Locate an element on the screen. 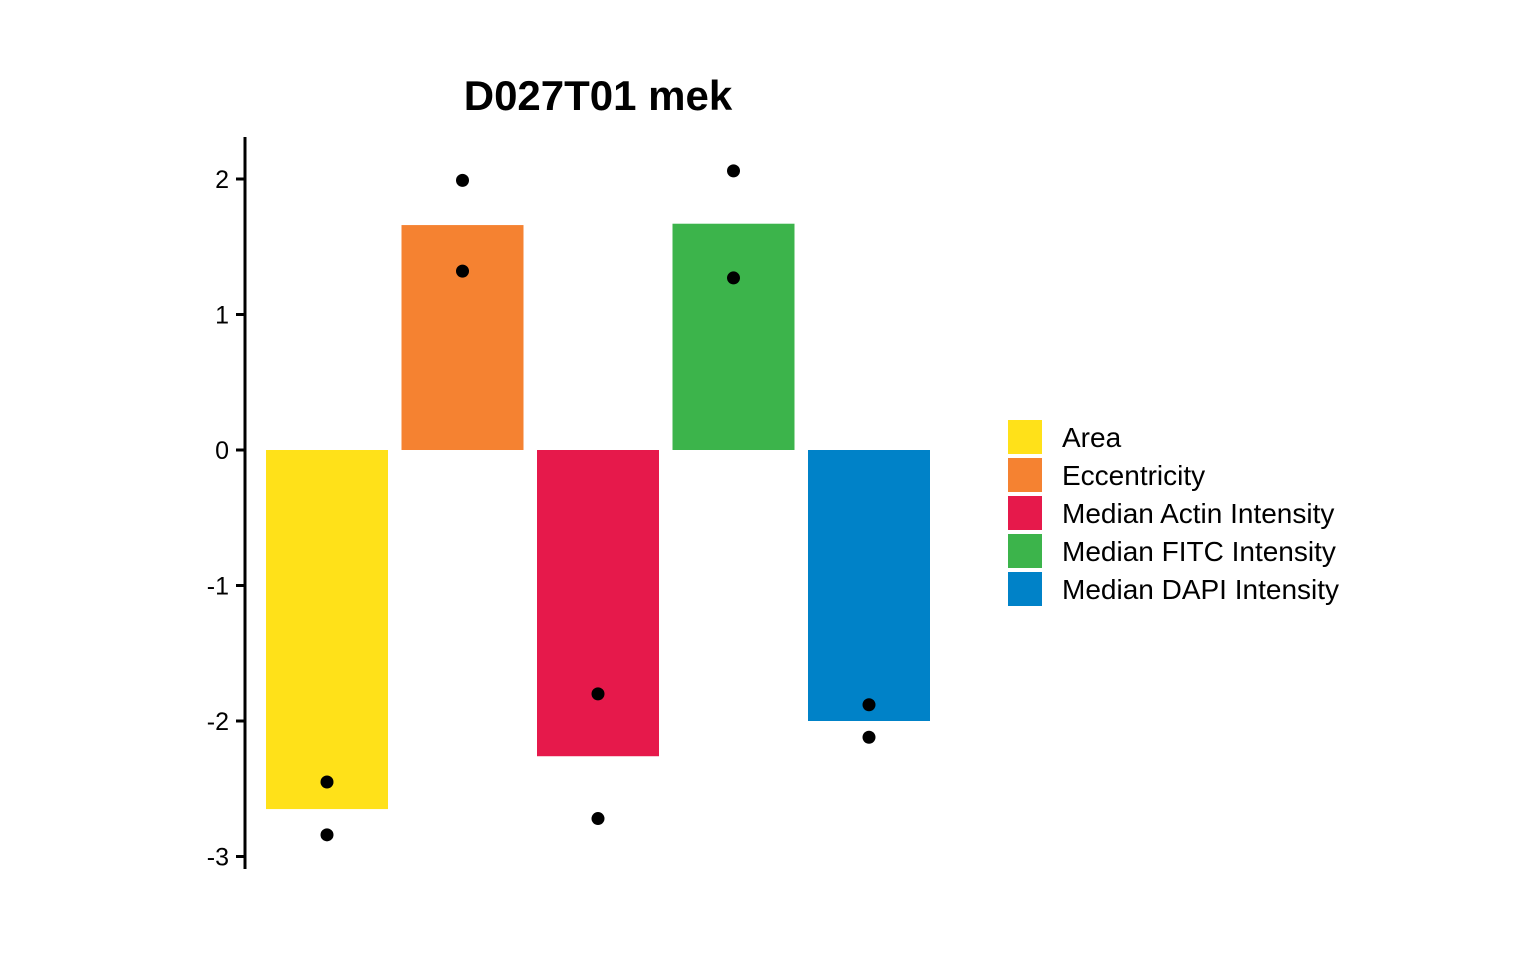 This screenshot has width=1536, height=960. y-tick-label: -1 is located at coordinates (218, 587).